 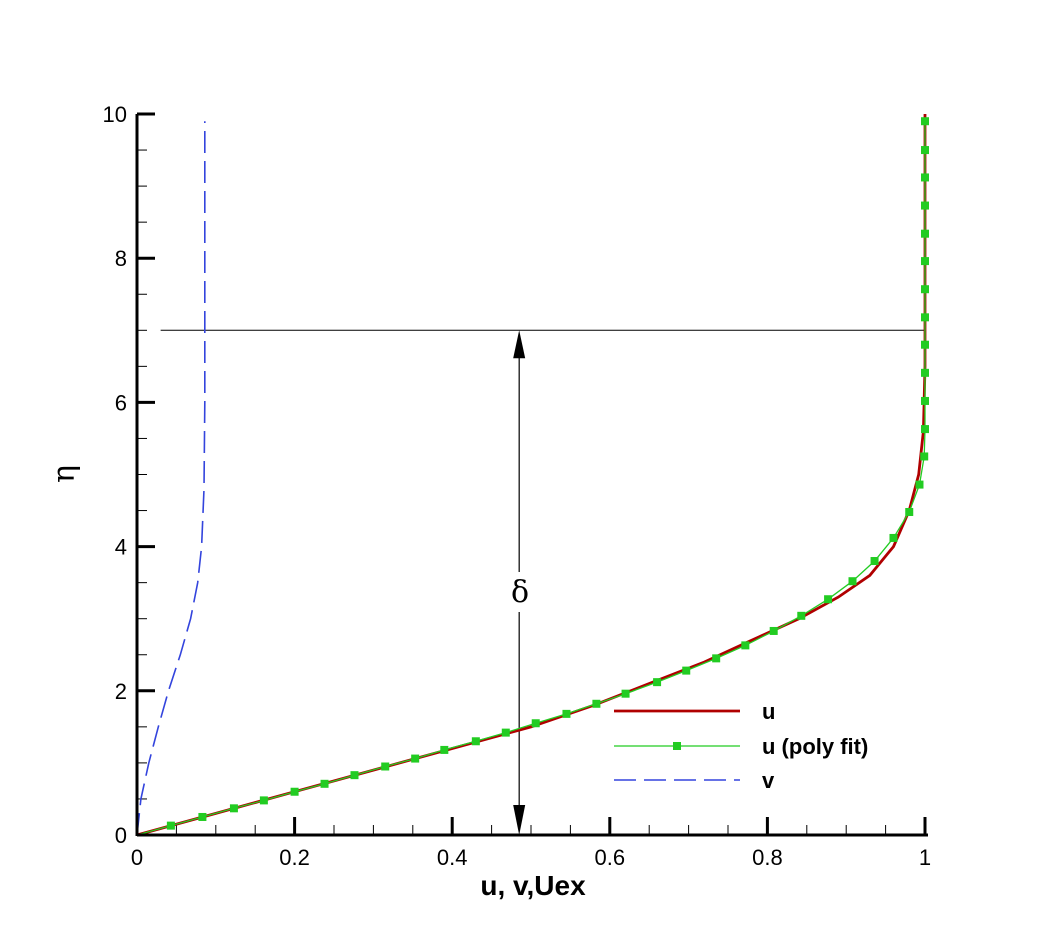 What do you see at coordinates (533, 885) in the screenshot?
I see `x-axis-label: u, v,Uex` at bounding box center [533, 885].